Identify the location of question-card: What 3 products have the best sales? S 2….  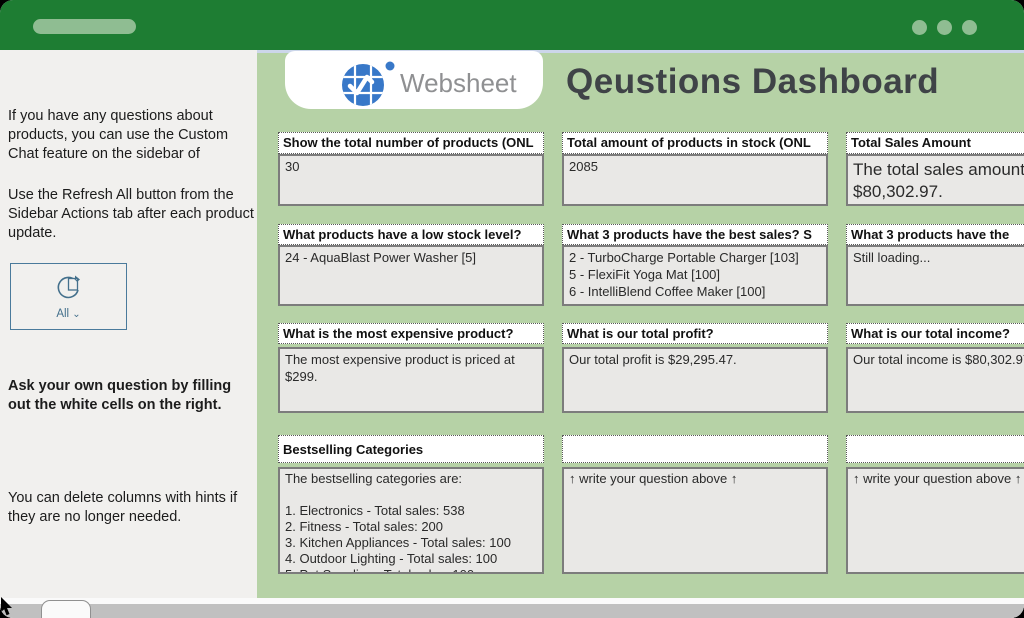
(695, 265).